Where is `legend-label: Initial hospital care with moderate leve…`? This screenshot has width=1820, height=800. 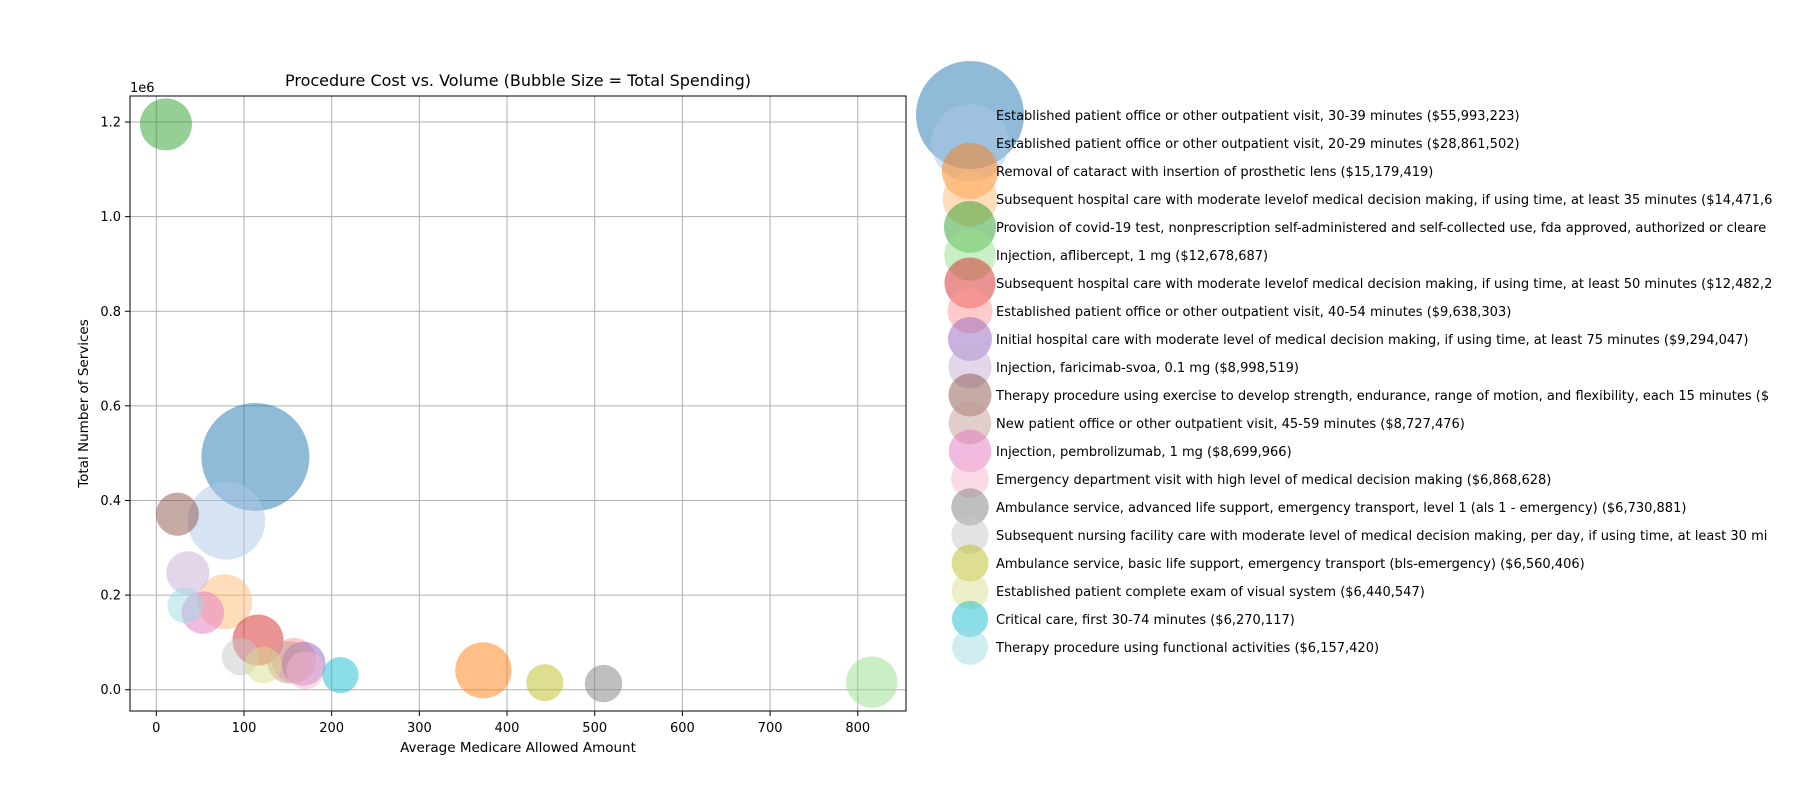 legend-label: Initial hospital care with moderate leve… is located at coordinates (1372, 340).